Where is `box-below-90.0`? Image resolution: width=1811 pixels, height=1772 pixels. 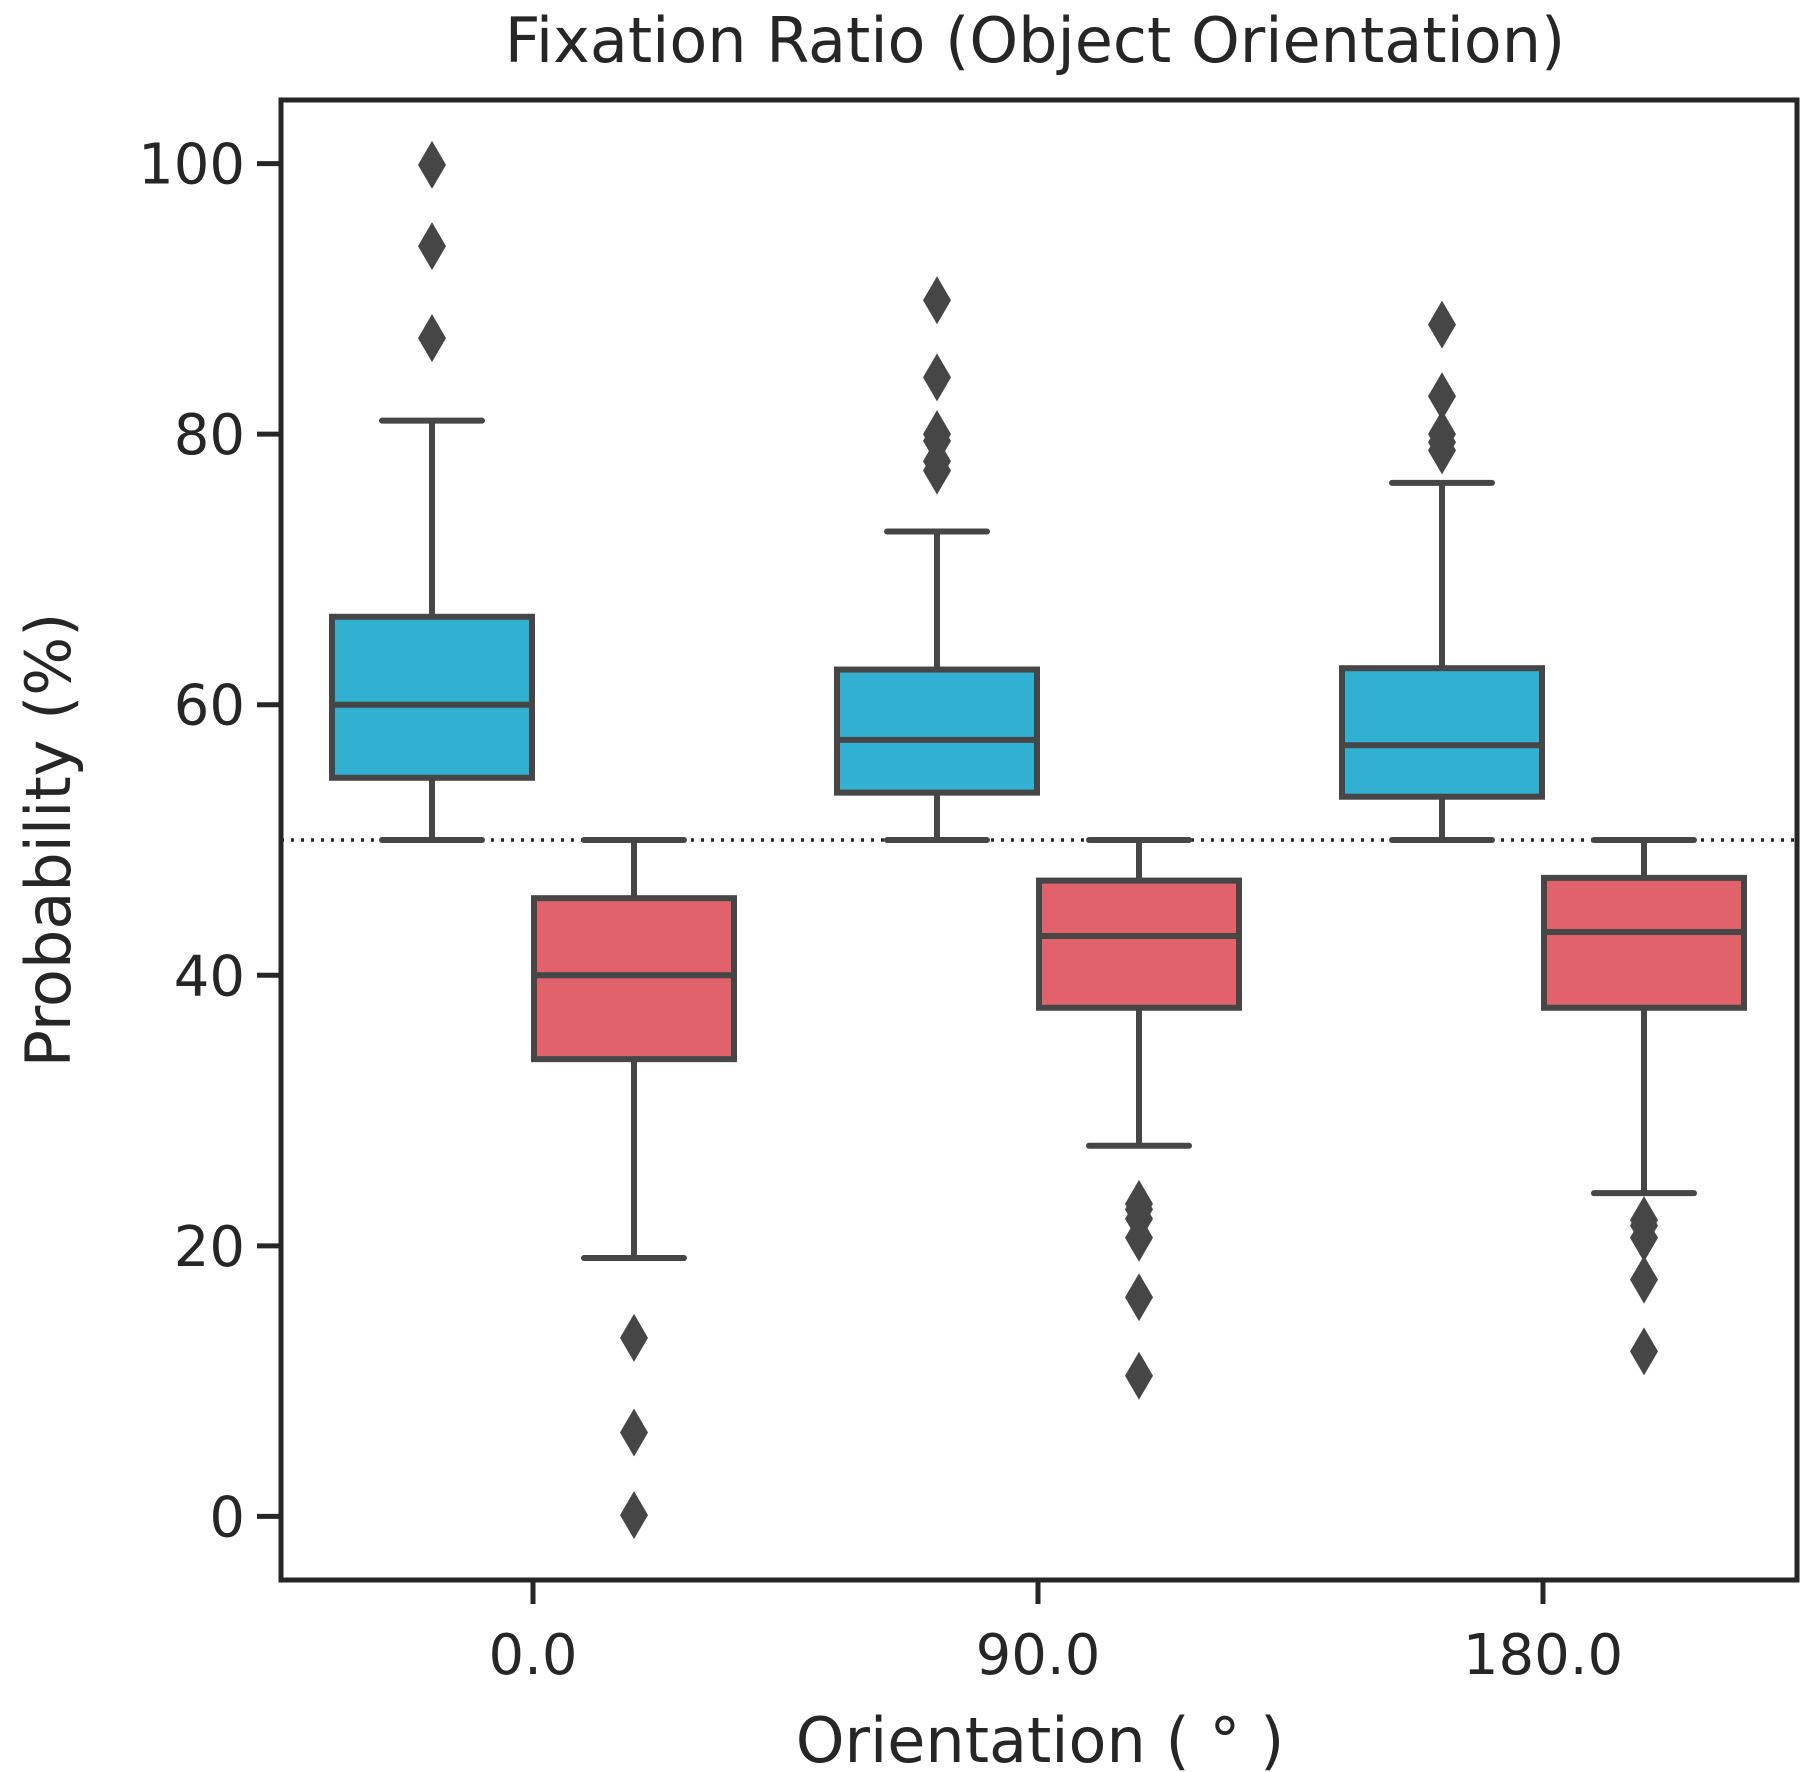 box-below-90.0 is located at coordinates (1139, 1118).